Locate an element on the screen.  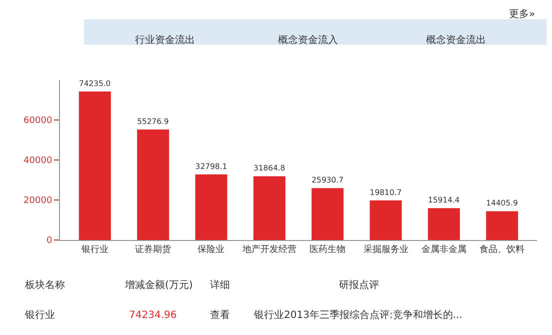
y-tick-label: 20000 is located at coordinates (38, 201).